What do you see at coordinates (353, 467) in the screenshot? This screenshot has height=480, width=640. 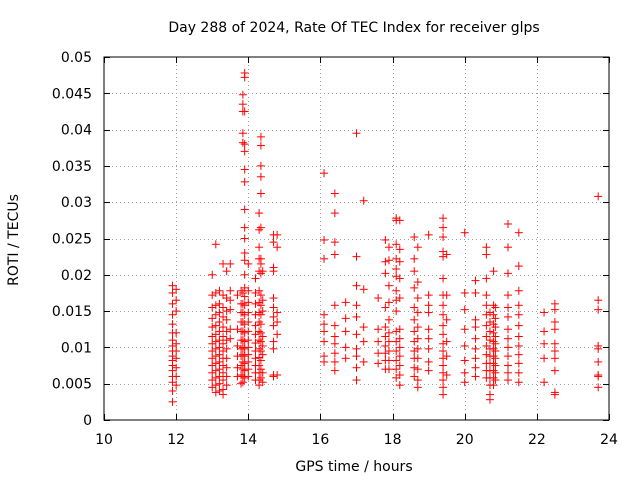 I see `x-axis-label: GPS time / hours` at bounding box center [353, 467].